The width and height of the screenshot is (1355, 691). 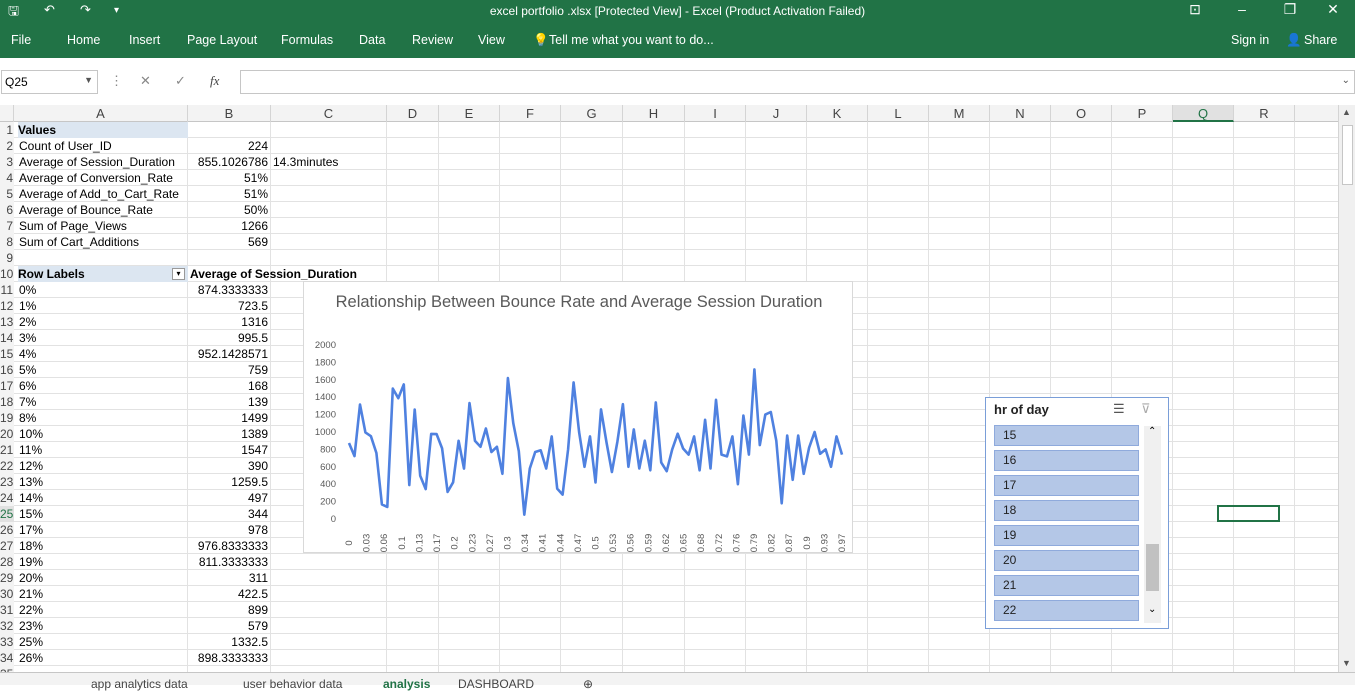 What do you see at coordinates (254, 226) in the screenshot?
I see `value-number: 1266` at bounding box center [254, 226].